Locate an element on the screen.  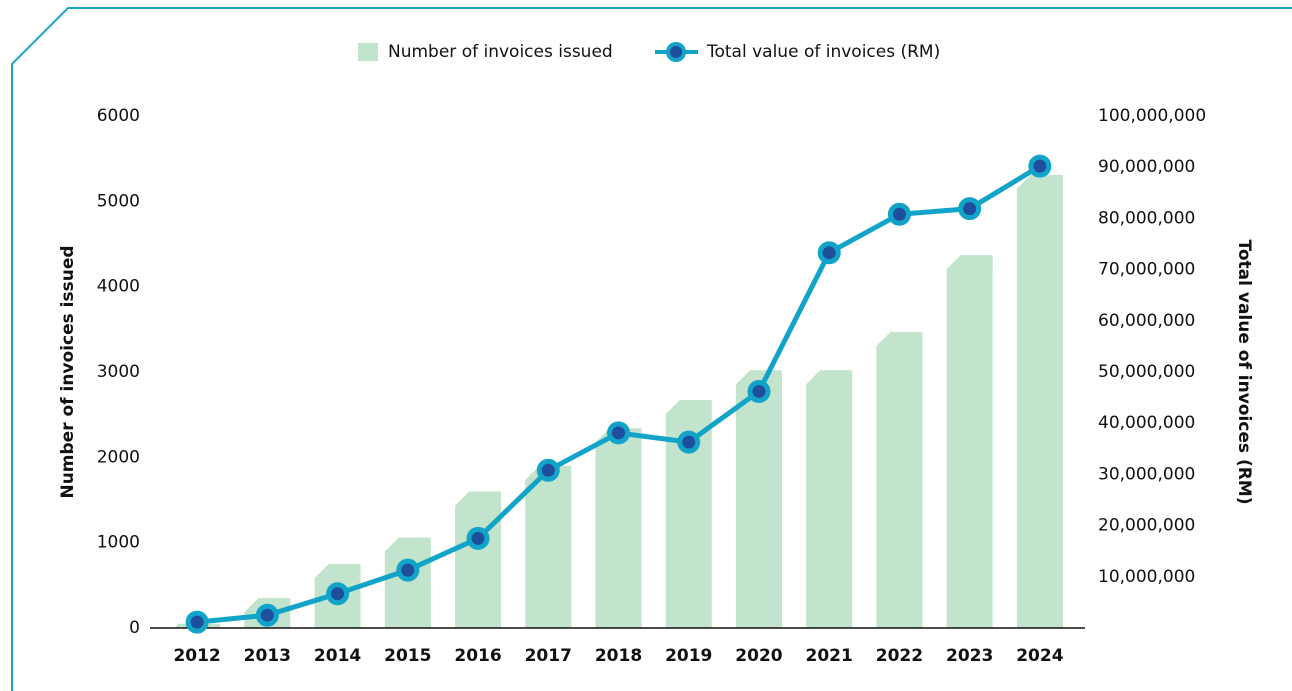
y2-tick-label: 80,000,000 is located at coordinates (1146, 218).